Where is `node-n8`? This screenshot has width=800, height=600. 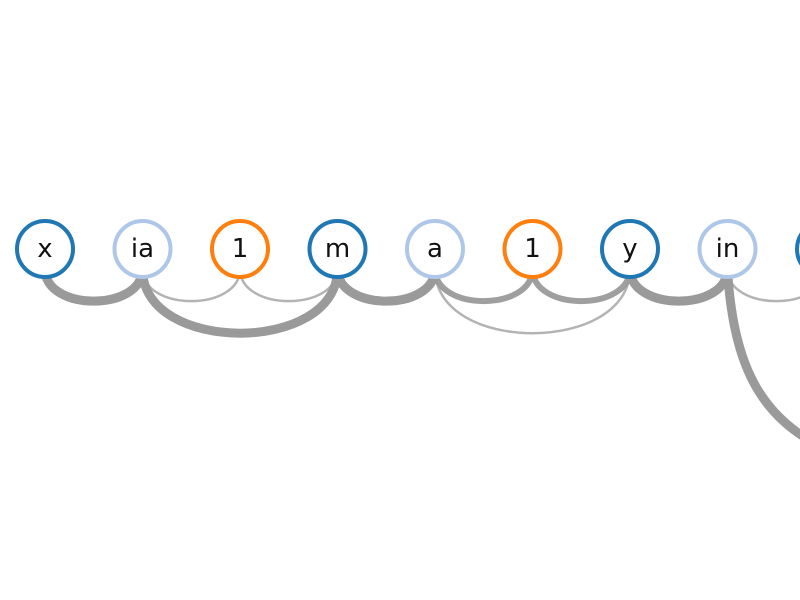 node-n8 is located at coordinates (797, 249).